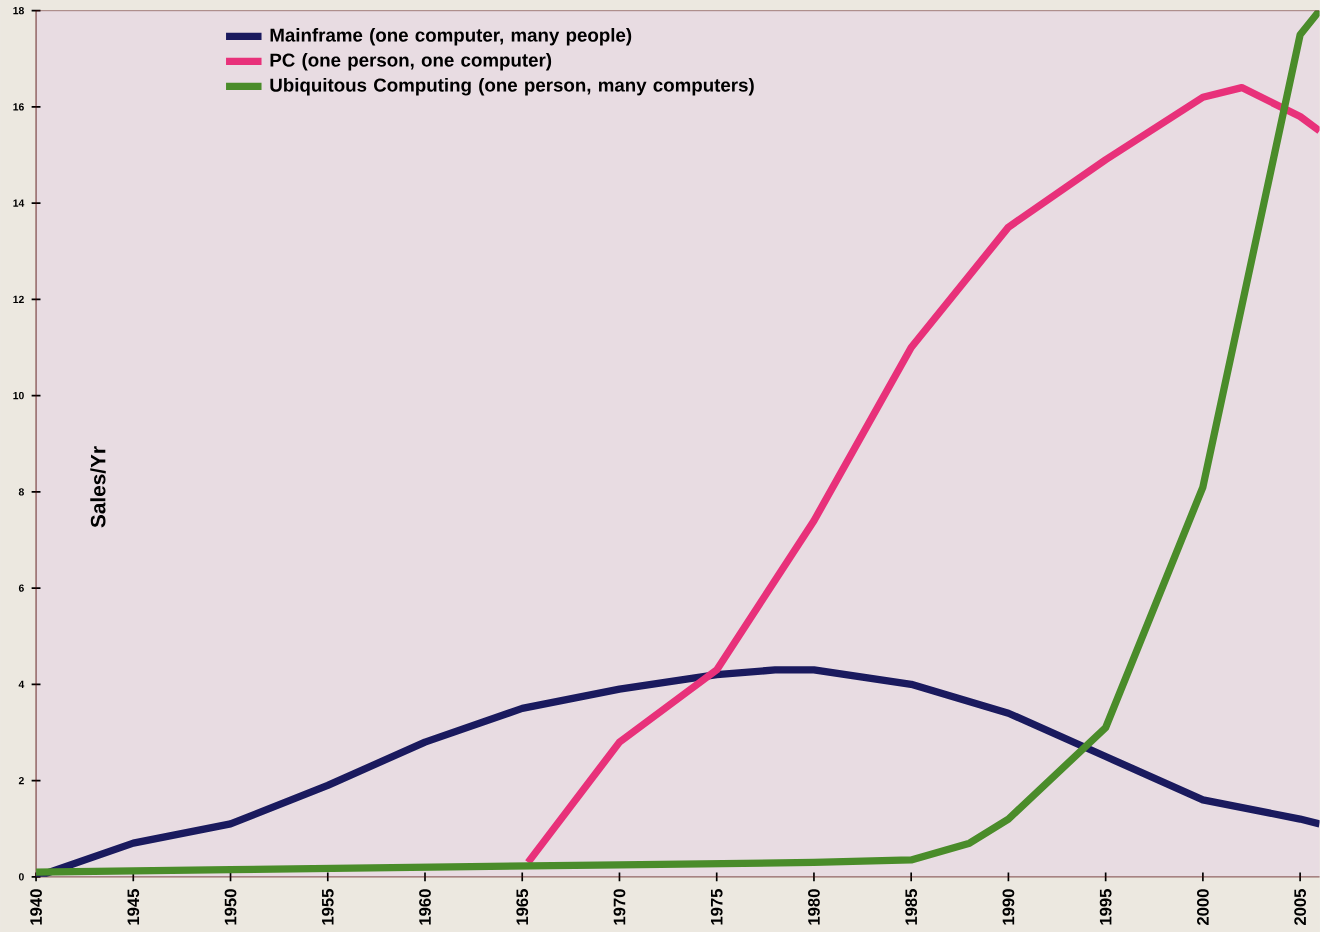  What do you see at coordinates (512, 86) in the screenshot?
I see `legend-label: Ubiquitous Computing (one person, many computers)` at bounding box center [512, 86].